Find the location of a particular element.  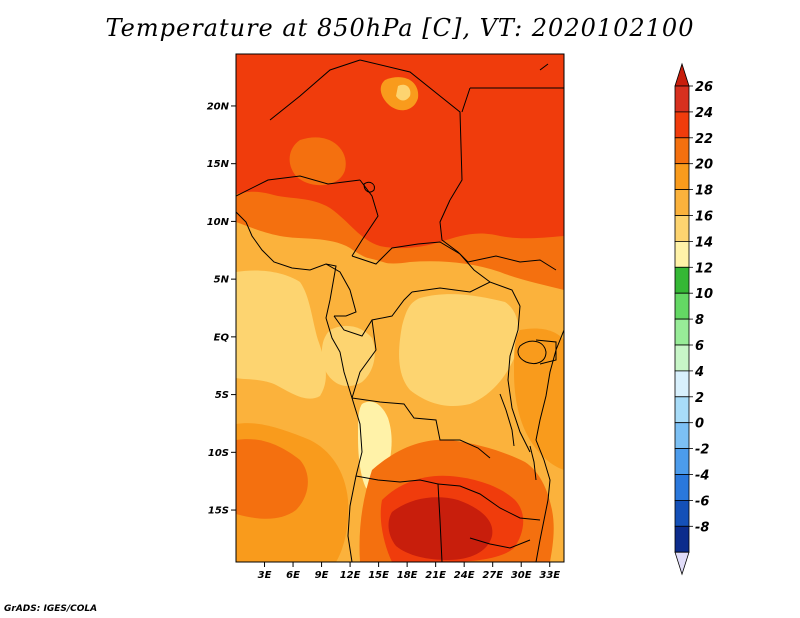

field-pocket-16-18-tibesti is located at coordinates (403, 92).